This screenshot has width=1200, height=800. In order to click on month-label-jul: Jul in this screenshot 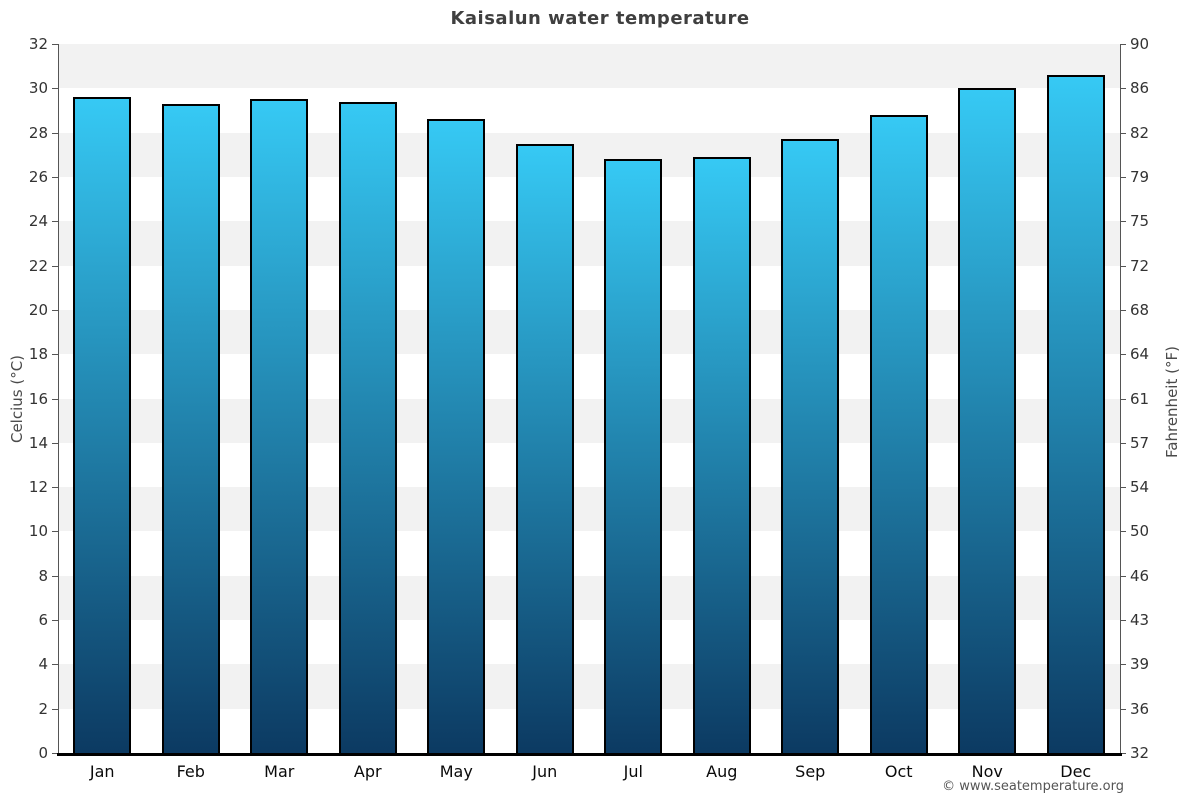, I will do `click(633, 771)`.